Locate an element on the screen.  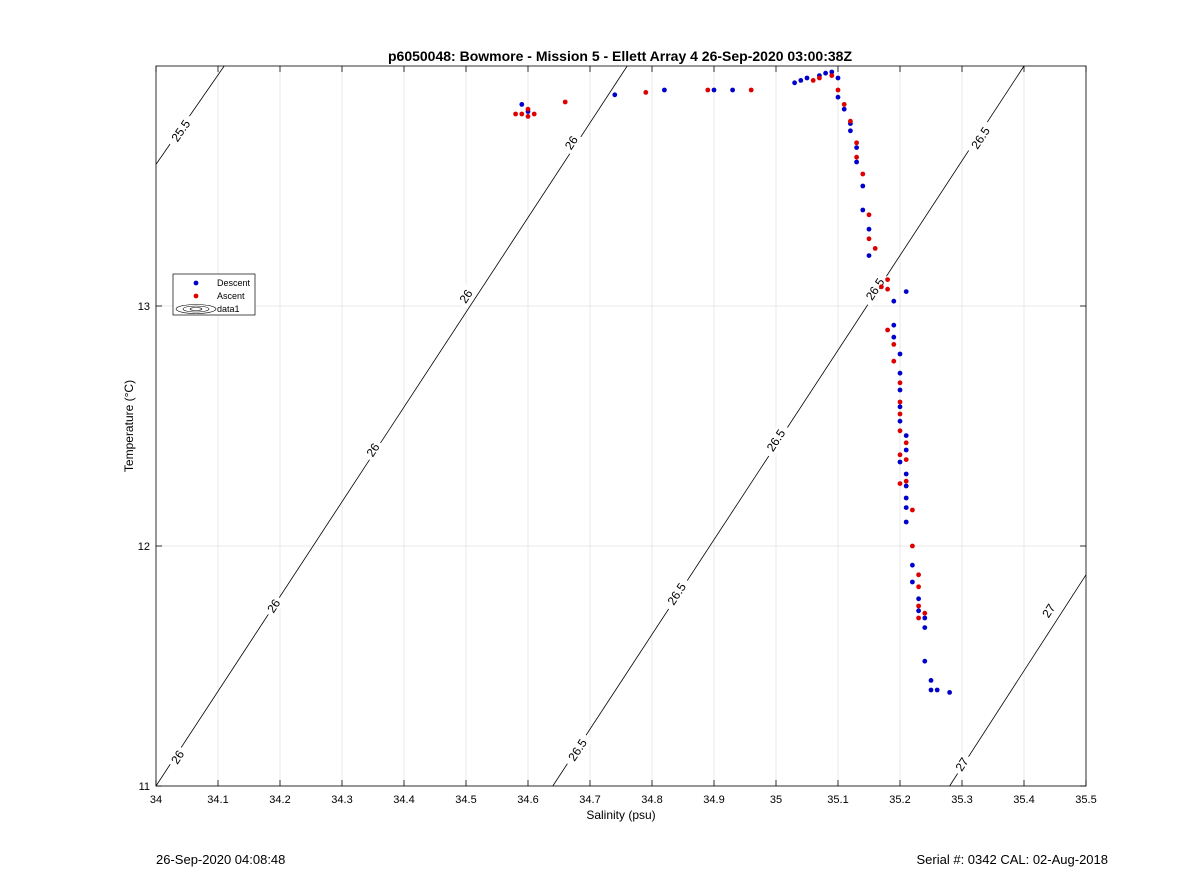
x-tick-label: 34.2 is located at coordinates (279, 800).